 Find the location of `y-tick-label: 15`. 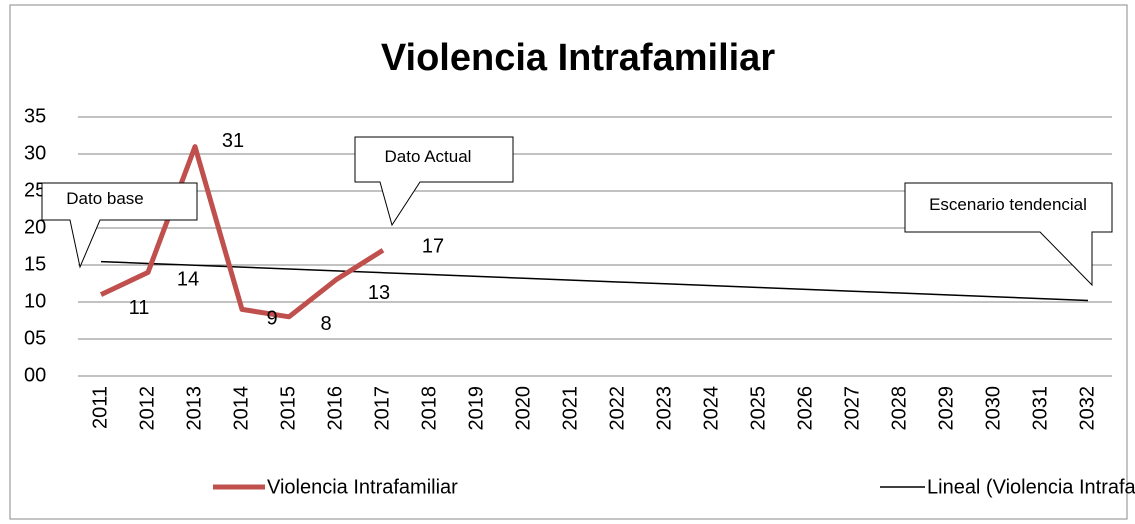

y-tick-label: 15 is located at coordinates (35, 264).